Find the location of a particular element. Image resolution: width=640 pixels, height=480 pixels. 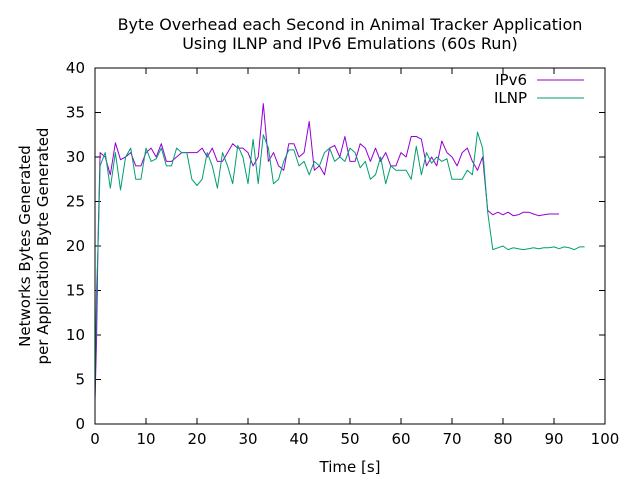

x-tick-label: 80 is located at coordinates (502, 439).